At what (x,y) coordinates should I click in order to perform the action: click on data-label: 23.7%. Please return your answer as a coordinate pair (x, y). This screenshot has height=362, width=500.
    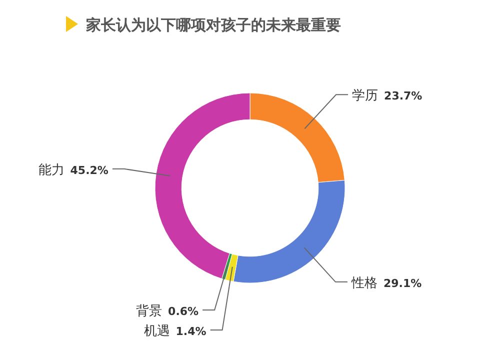
    Looking at the image, I should click on (403, 96).